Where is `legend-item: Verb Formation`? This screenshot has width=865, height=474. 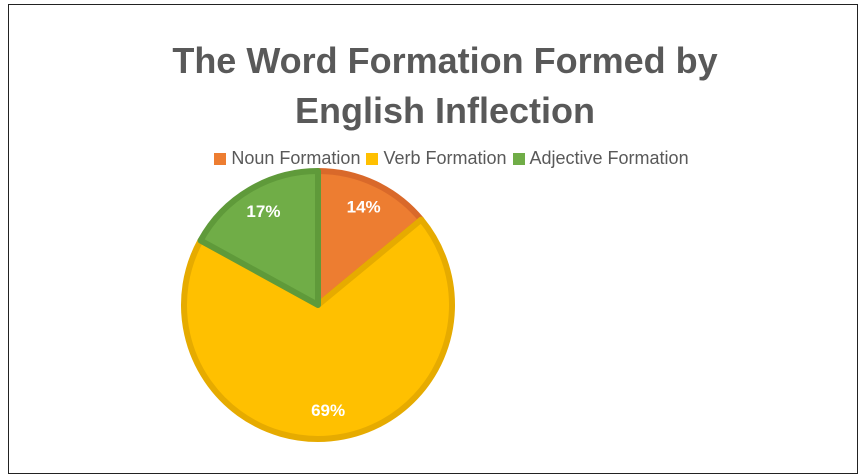
legend-item: Verb Formation is located at coordinates (436, 158).